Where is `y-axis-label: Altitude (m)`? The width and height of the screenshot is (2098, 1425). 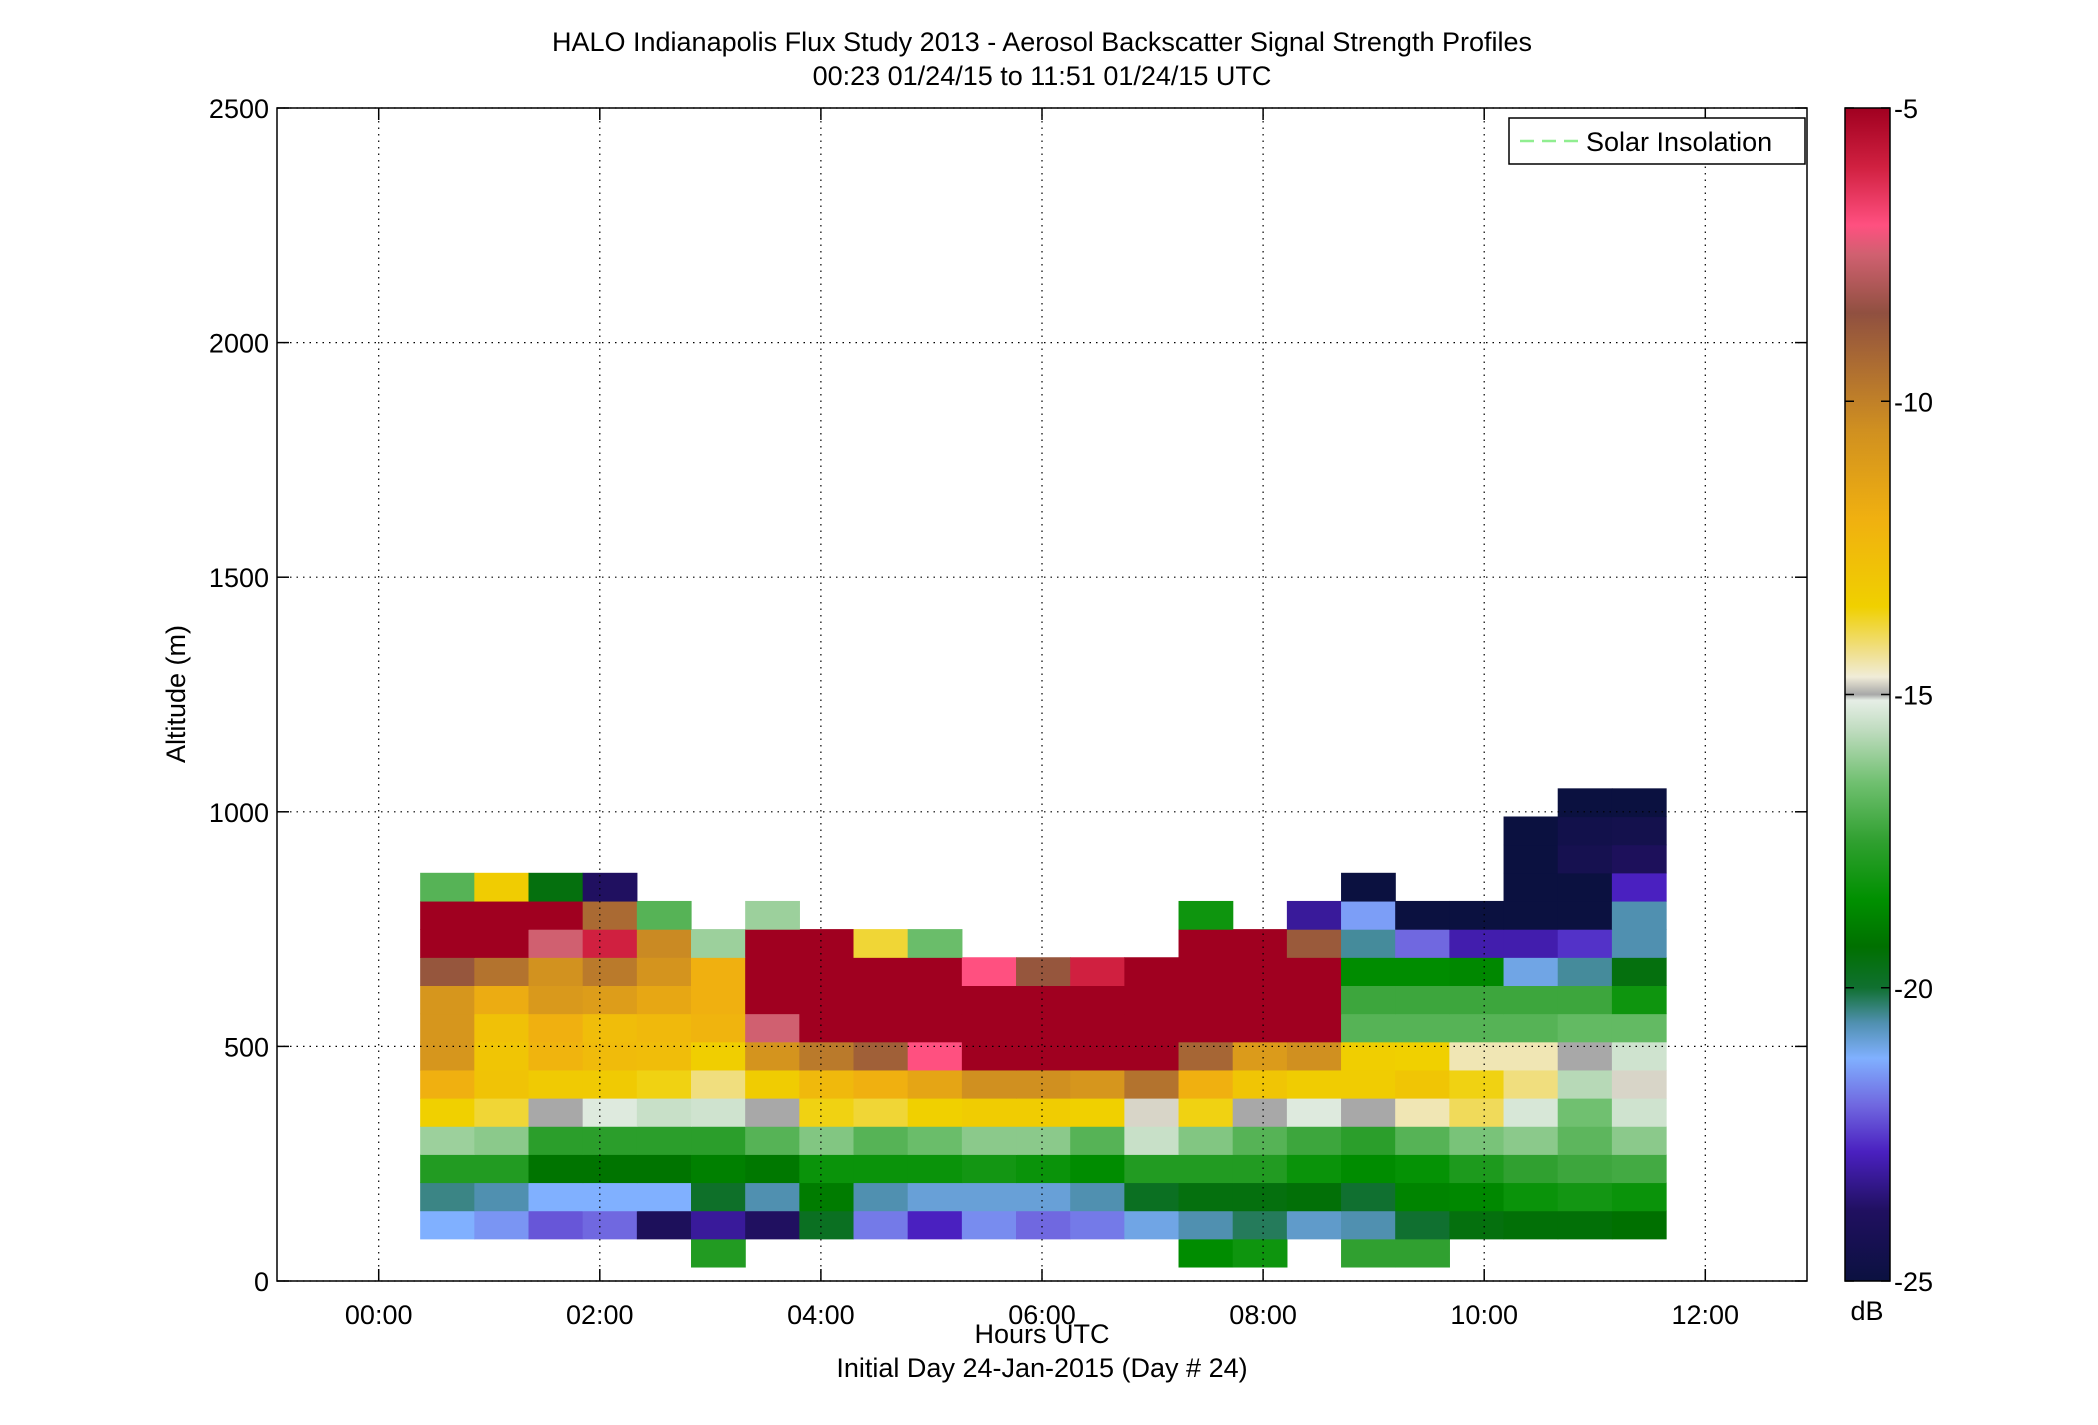 y-axis-label: Altitude (m) is located at coordinates (176, 694).